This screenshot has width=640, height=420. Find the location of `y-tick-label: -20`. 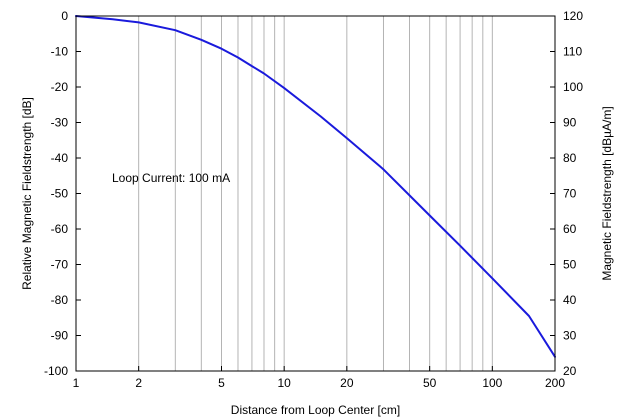

y-tick-label: -20 is located at coordinates (60, 87).